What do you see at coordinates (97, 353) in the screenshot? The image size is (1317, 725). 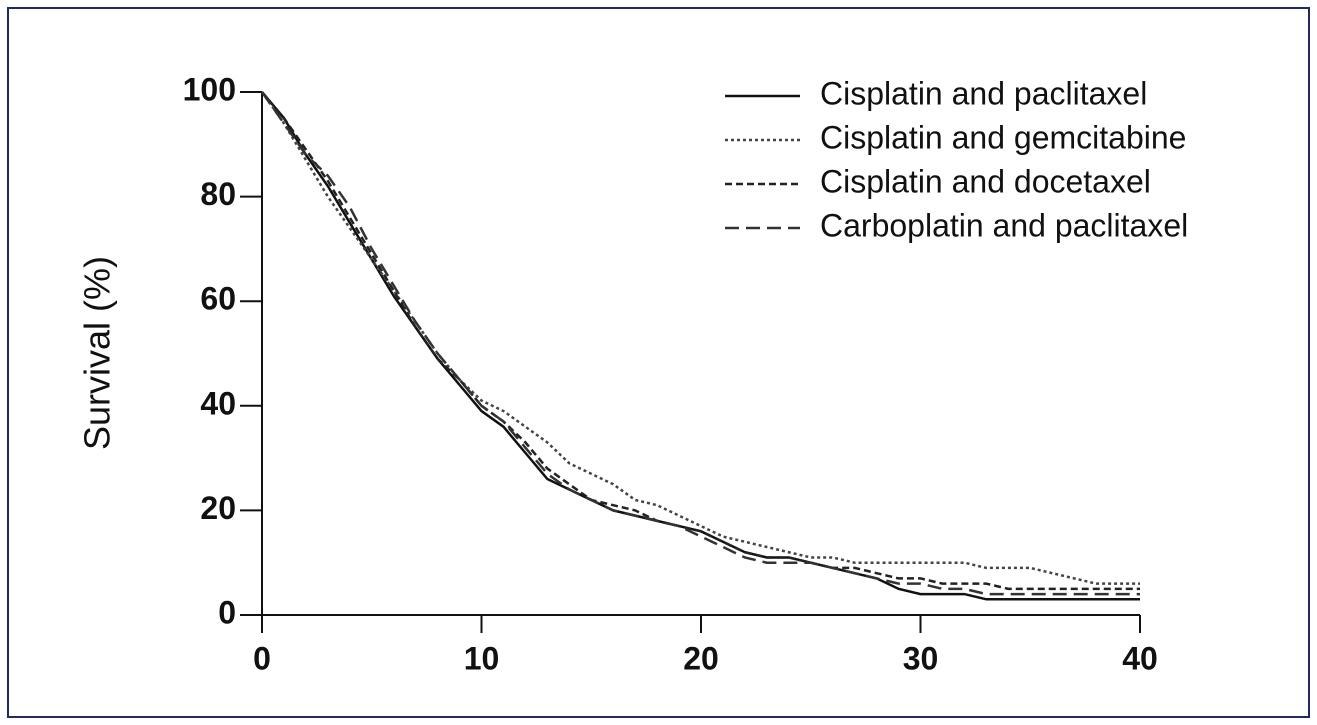 I see `y-axis-label: Survival (%)` at bounding box center [97, 353].